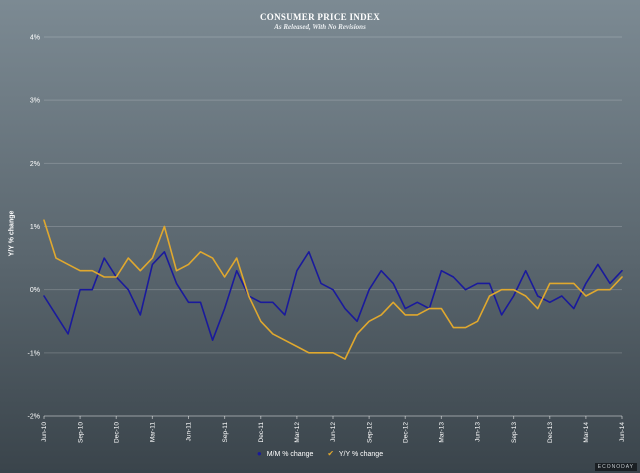 Image resolution: width=640 pixels, height=473 pixels. I want to click on x-tick-label: Mar-14, so click(586, 432).